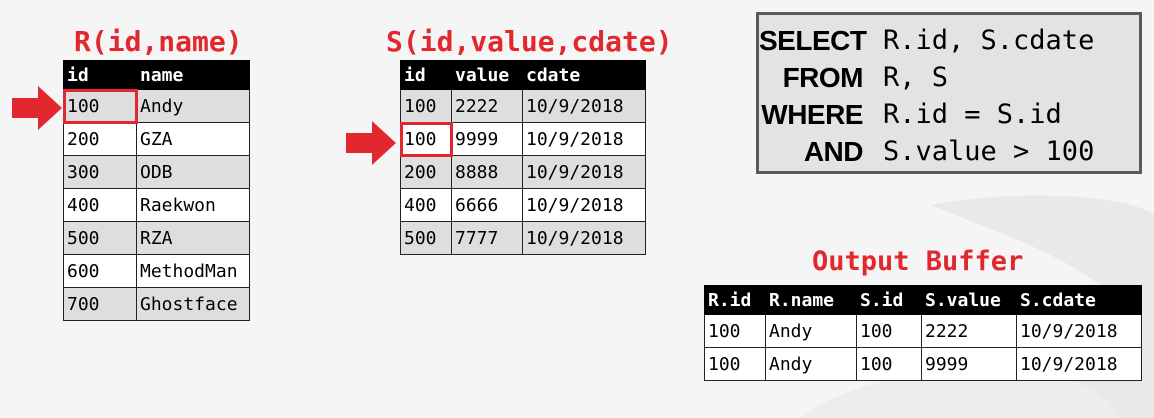  I want to click on table-s-cell-value: 2222, so click(487, 106).